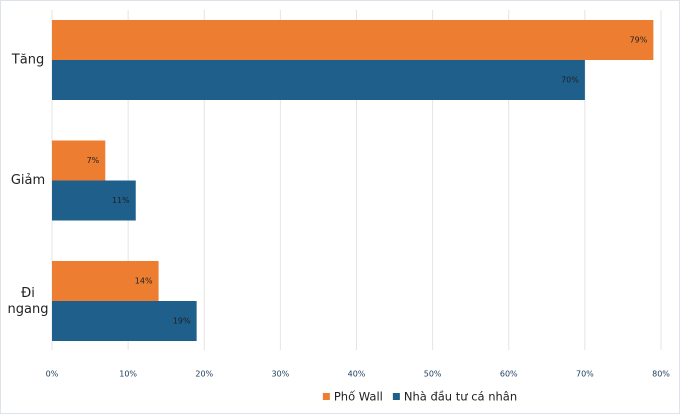  Describe the element at coordinates (182, 321) in the screenshot. I see `value-label: 19%` at that location.